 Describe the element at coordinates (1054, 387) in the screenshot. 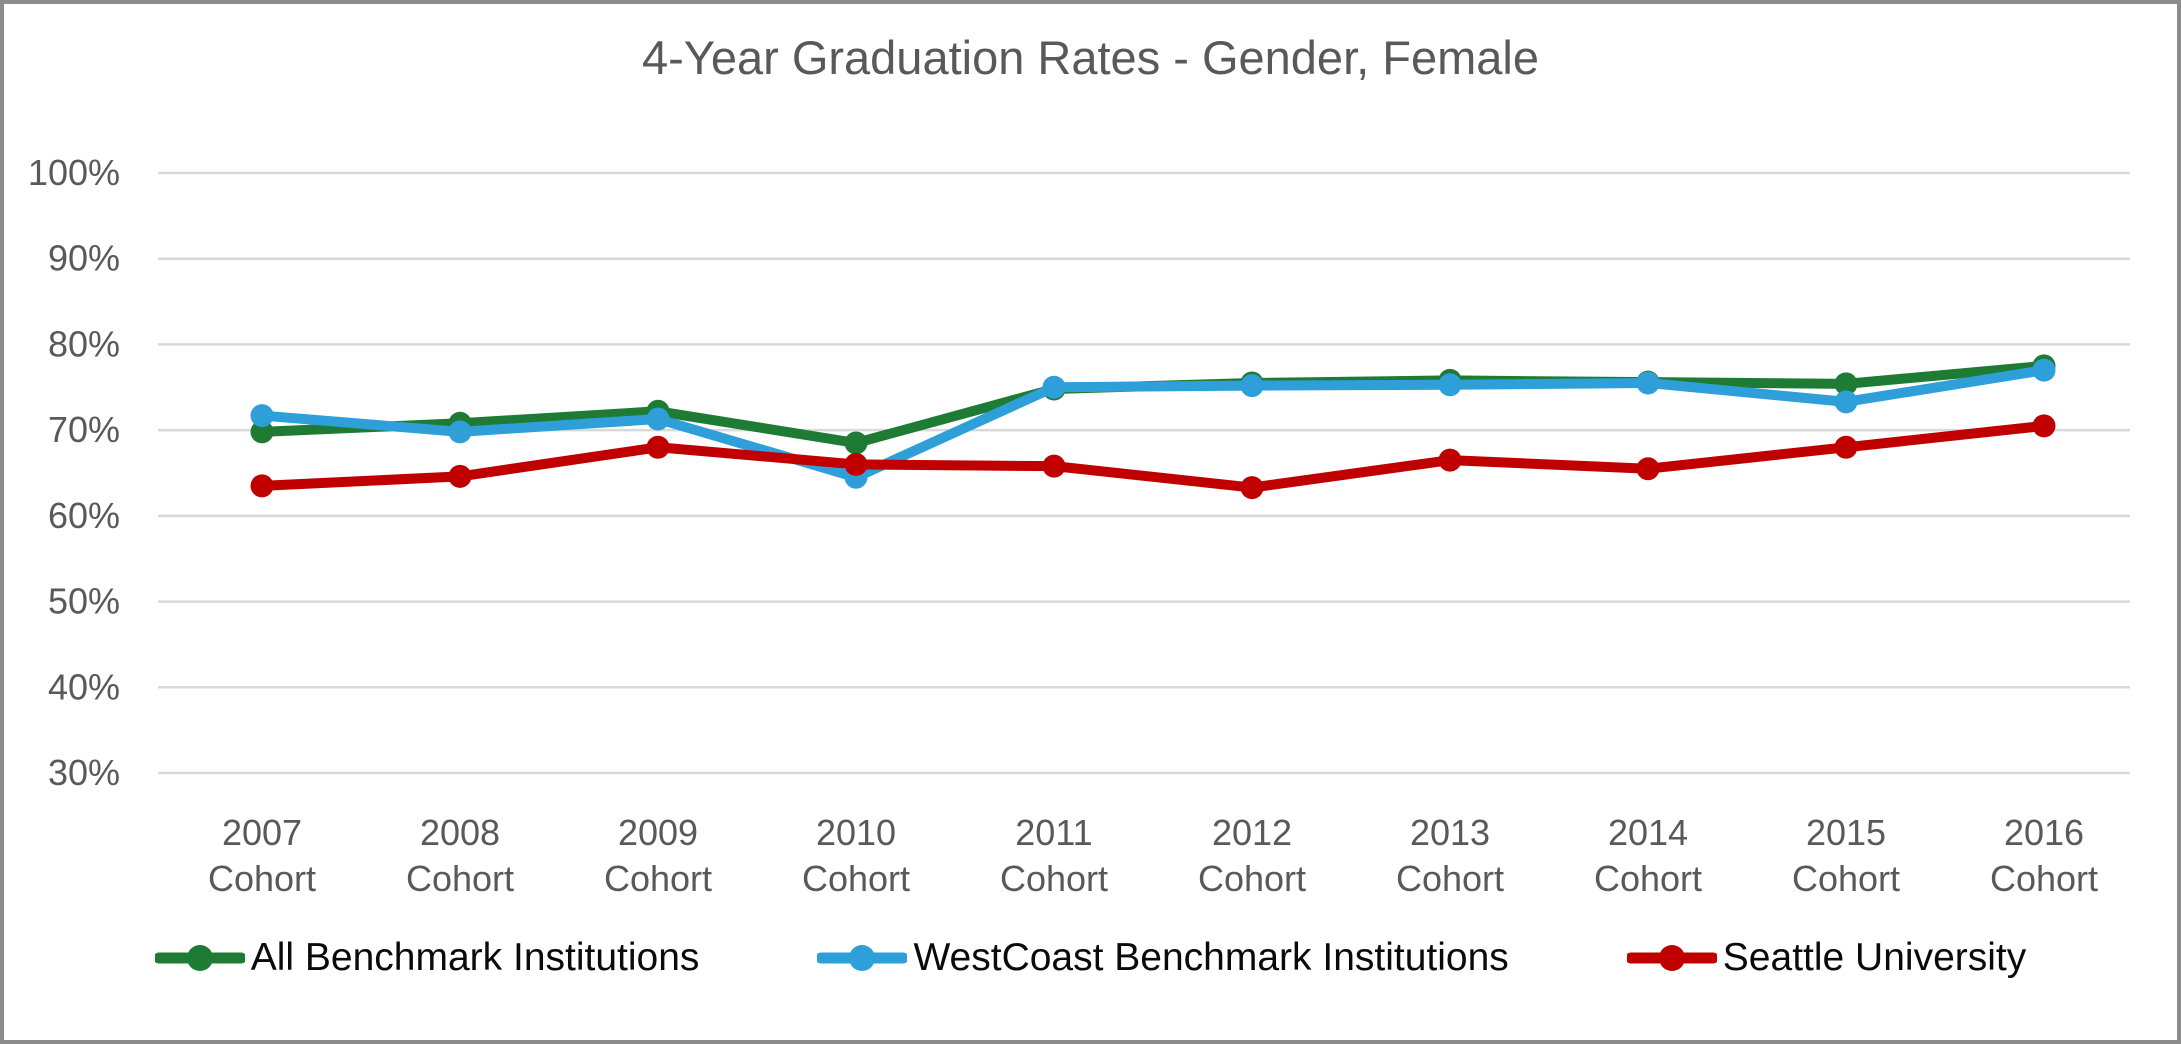

I see `data-point-westcoast-benchmark-institutions-2011` at that location.